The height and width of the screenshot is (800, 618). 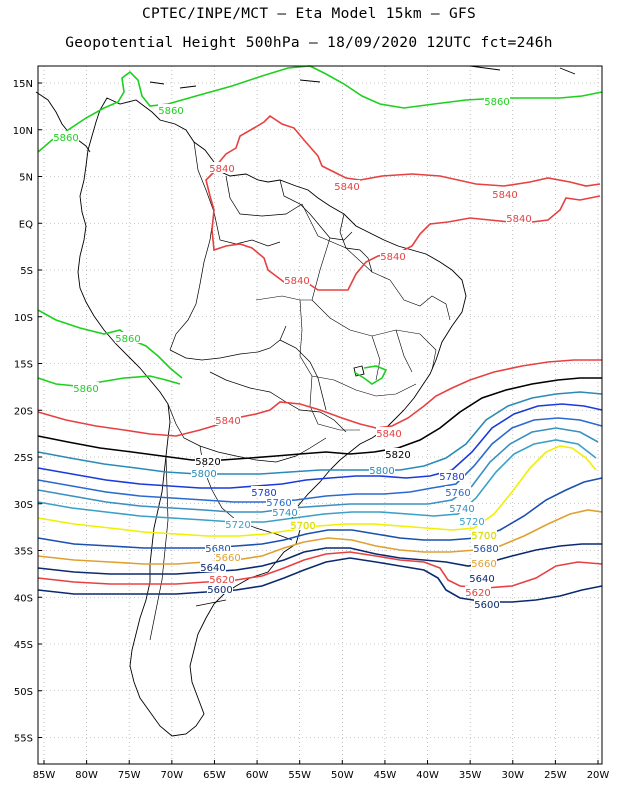 What do you see at coordinates (63, 122) in the screenshot?
I see `central-america-coastline` at bounding box center [63, 122].